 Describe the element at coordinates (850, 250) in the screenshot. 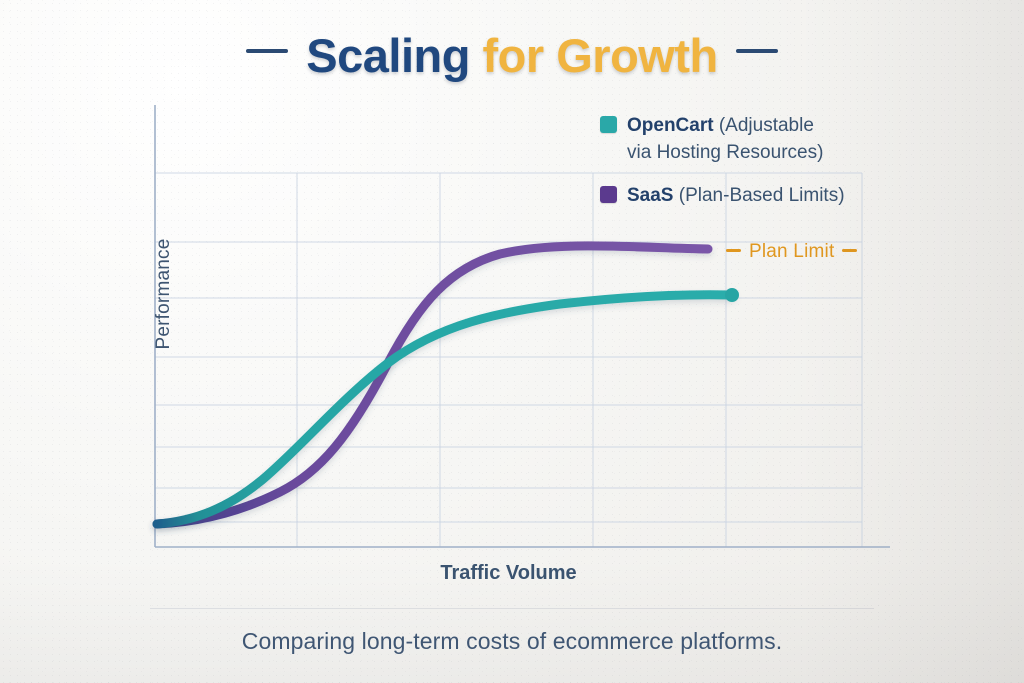

I see `plan-limit-dash-right` at that location.